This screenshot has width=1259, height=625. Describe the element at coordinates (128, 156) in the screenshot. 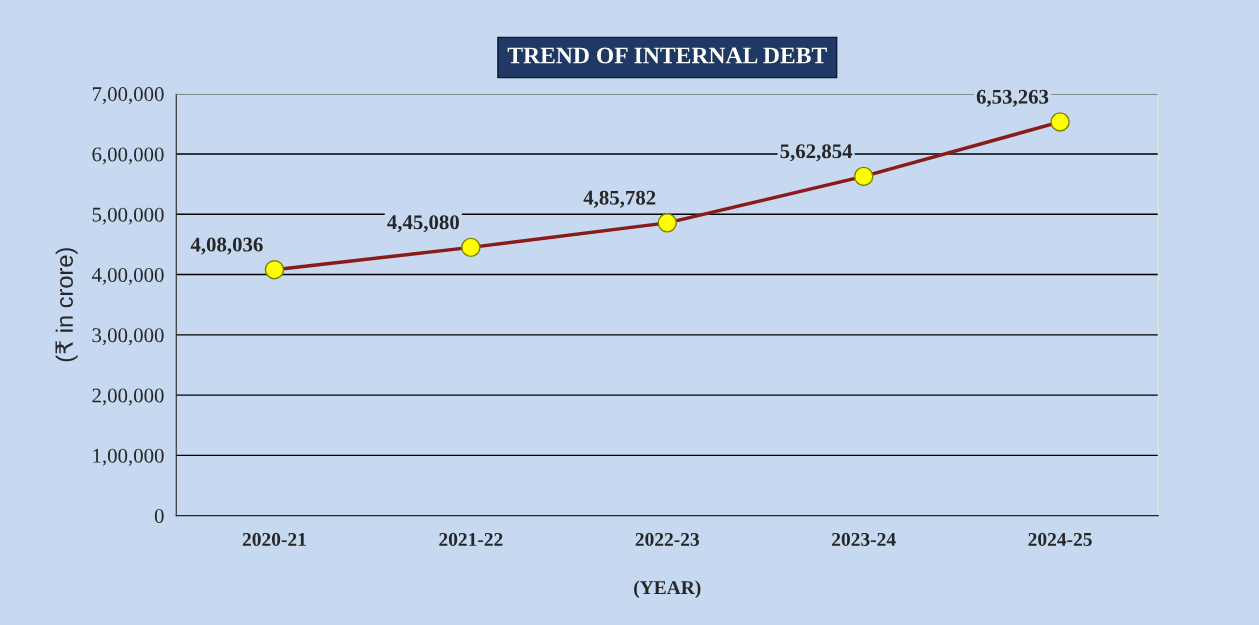

I see `y-tick-label: 6,00,000` at that location.